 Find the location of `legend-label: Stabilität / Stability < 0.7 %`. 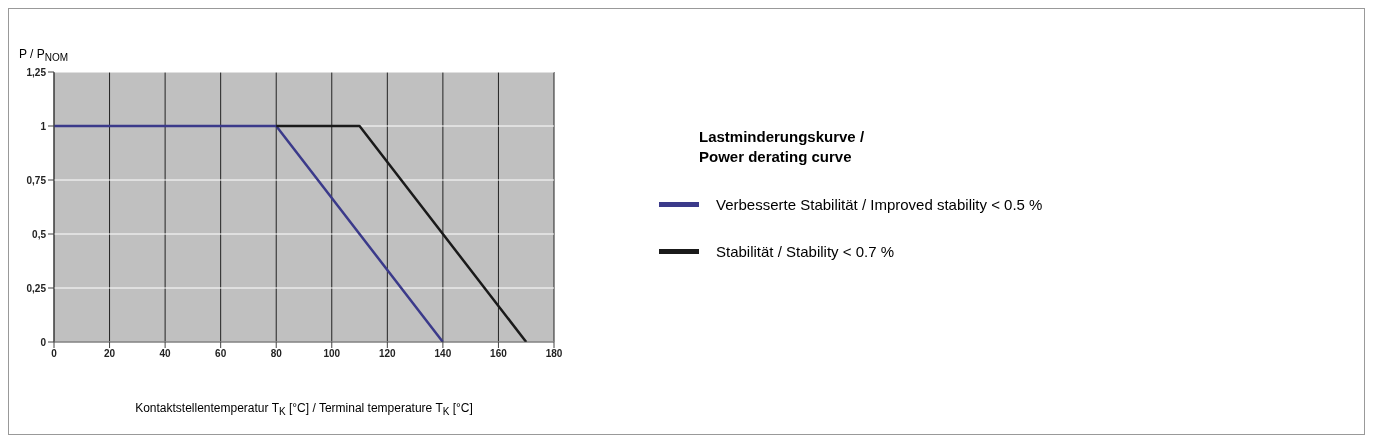

legend-label: Stabilität / Stability < 0.7 % is located at coordinates (805, 251).